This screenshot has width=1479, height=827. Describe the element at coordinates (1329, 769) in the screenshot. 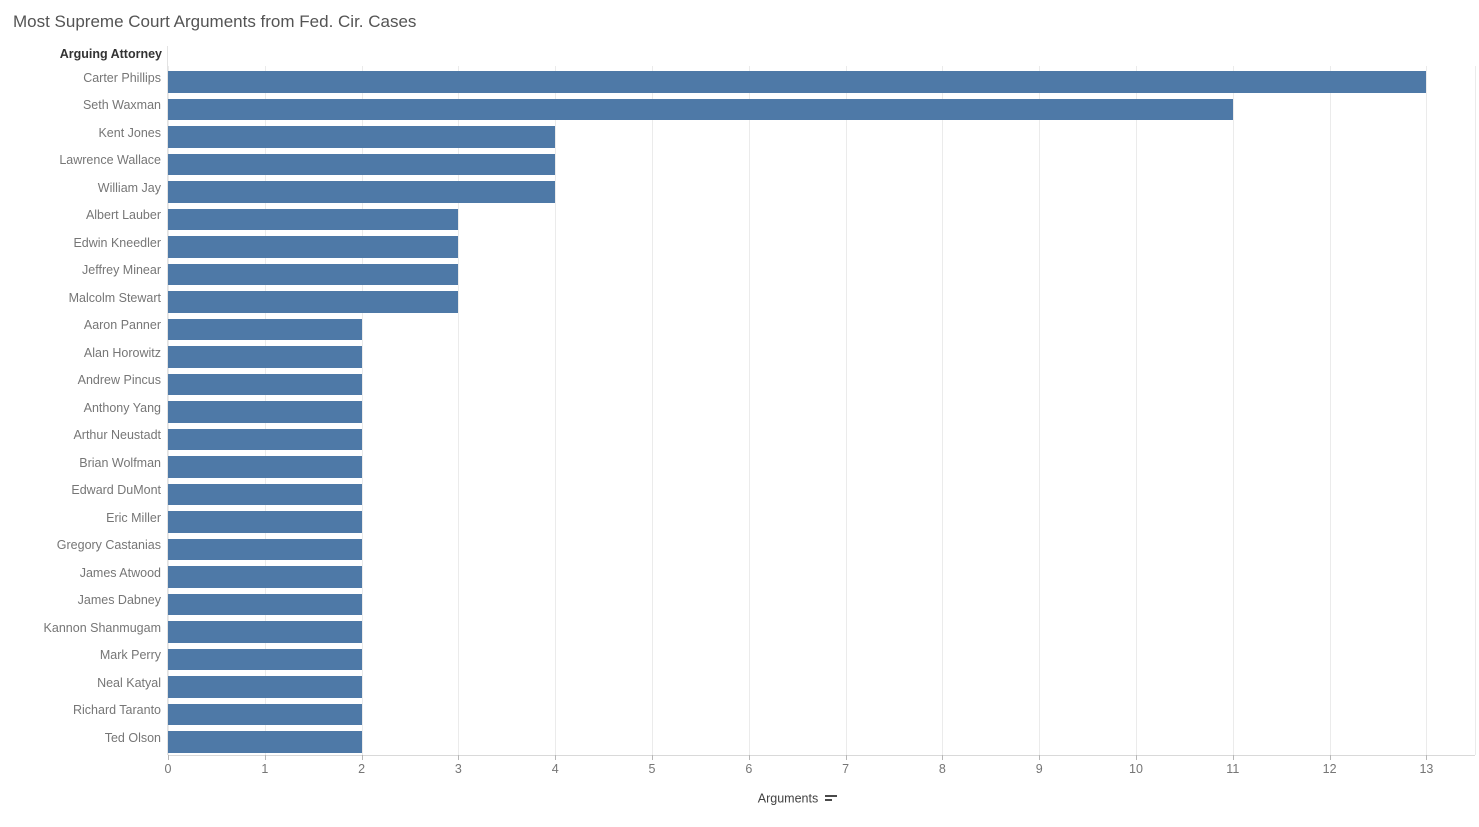

I see `tick-label: 12` at that location.